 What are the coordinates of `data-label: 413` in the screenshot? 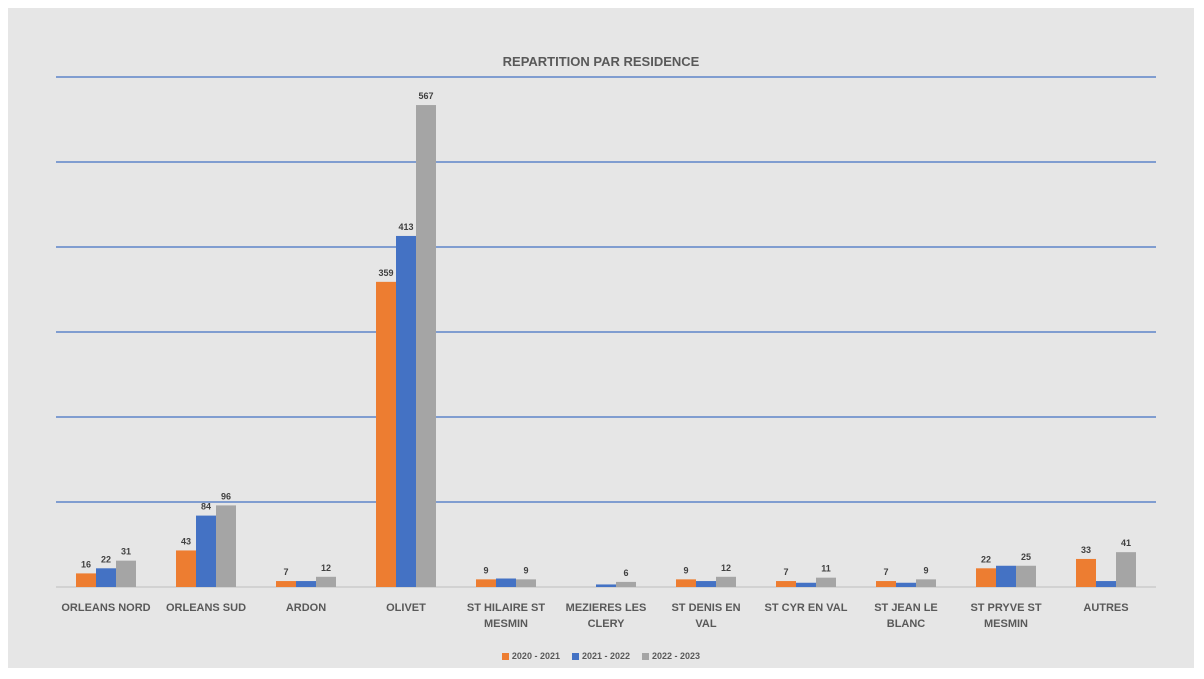 It's located at (405, 227).